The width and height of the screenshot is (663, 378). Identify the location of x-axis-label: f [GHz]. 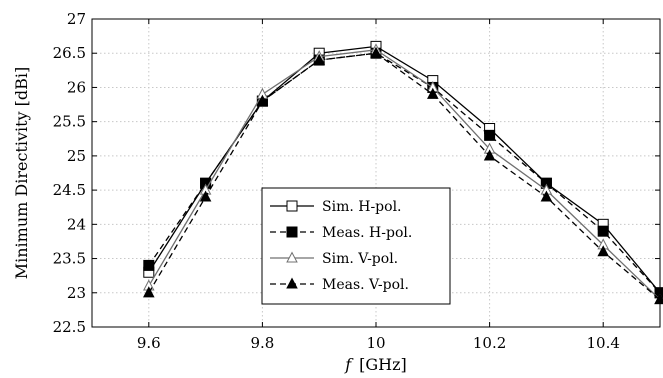
(375, 364).